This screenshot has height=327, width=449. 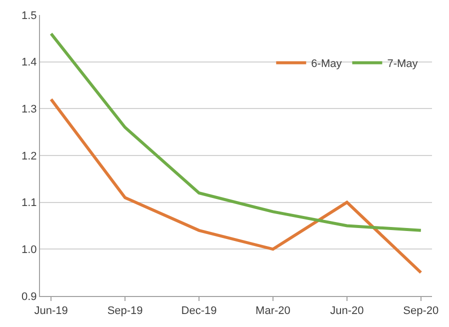 What do you see at coordinates (402, 64) in the screenshot?
I see `legend-label: 7-May` at bounding box center [402, 64].